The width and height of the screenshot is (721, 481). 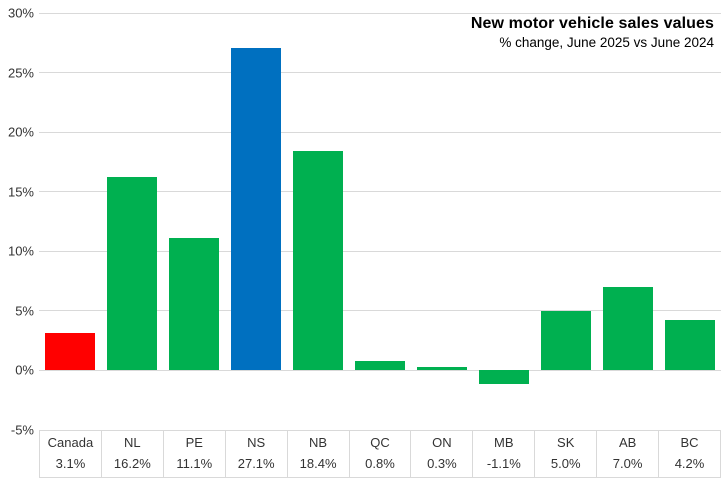 What do you see at coordinates (566, 442) in the screenshot?
I see `table-category-label: SK` at bounding box center [566, 442].